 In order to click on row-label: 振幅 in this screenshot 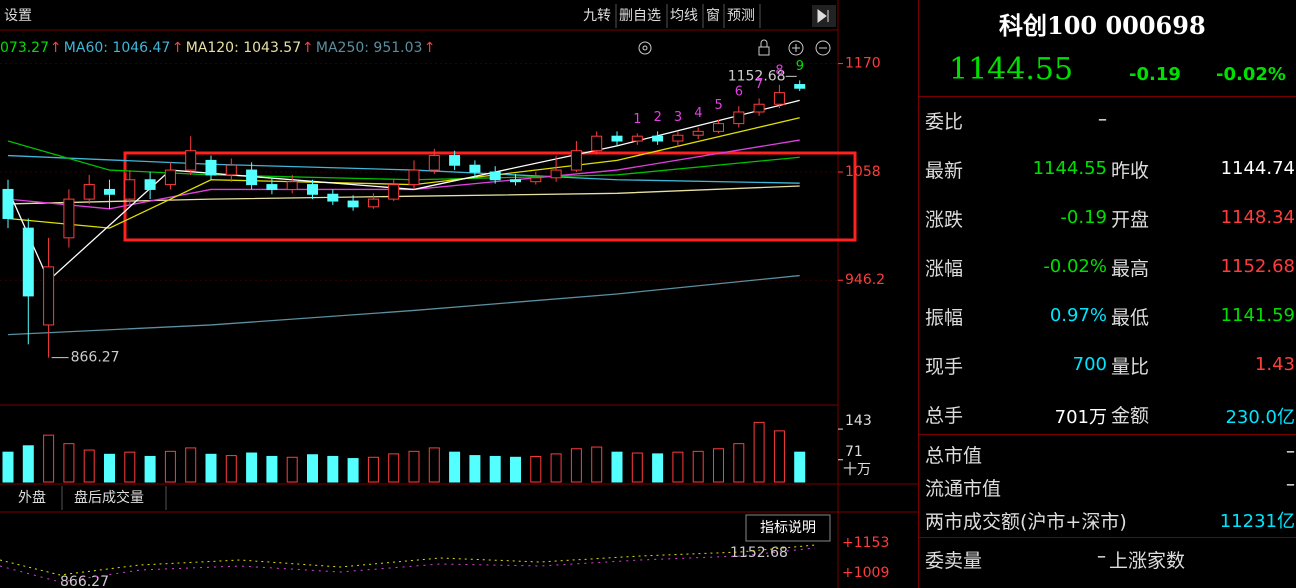, I will do `click(944, 318)`.